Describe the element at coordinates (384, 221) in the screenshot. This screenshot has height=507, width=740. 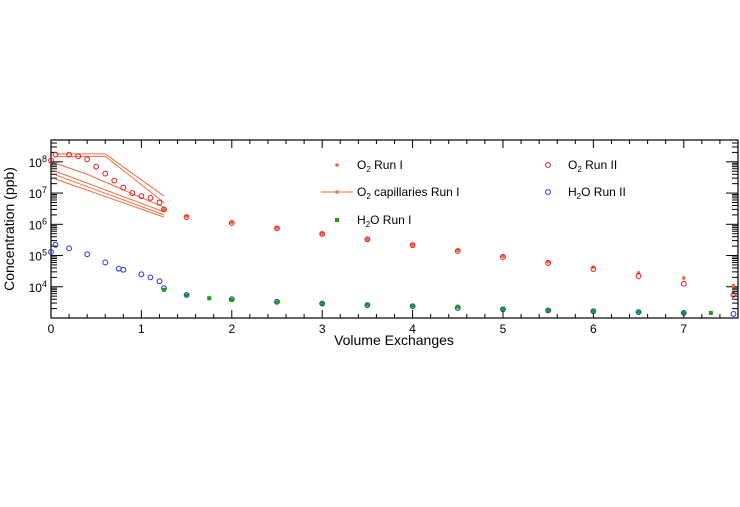
I see `legend-label: H2O Run I` at that location.